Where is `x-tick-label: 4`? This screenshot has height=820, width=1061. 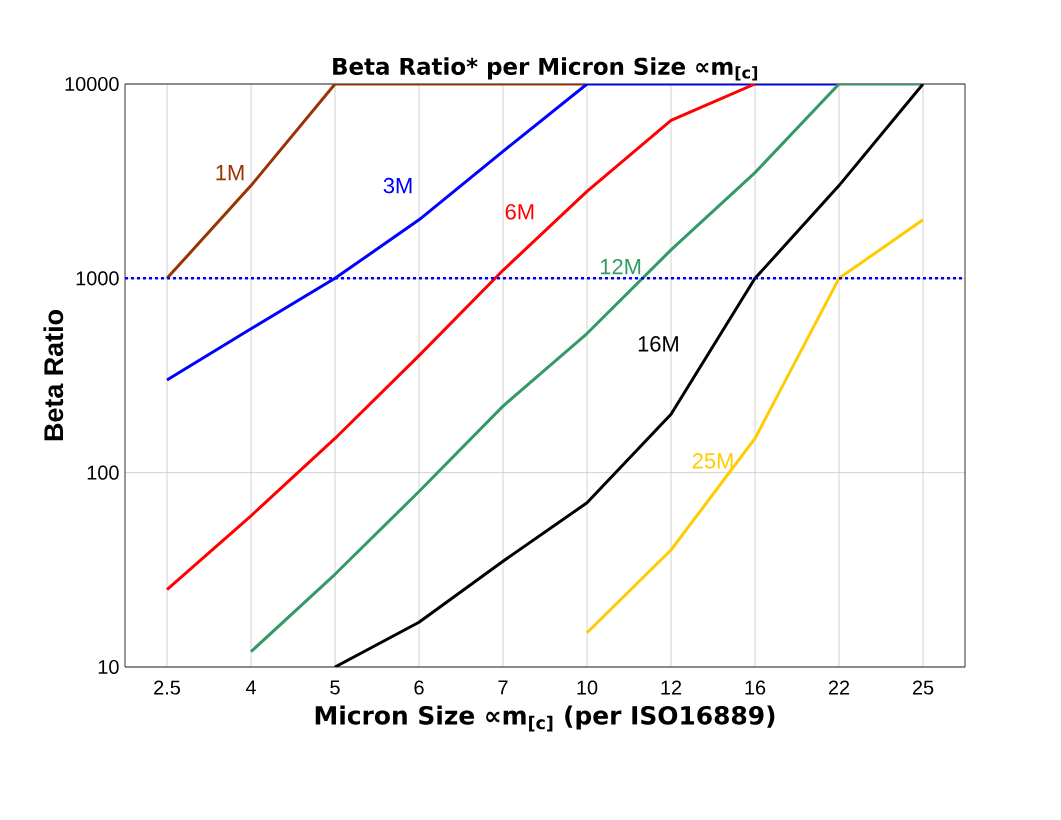
x-tick-label: 4 is located at coordinates (250, 687).